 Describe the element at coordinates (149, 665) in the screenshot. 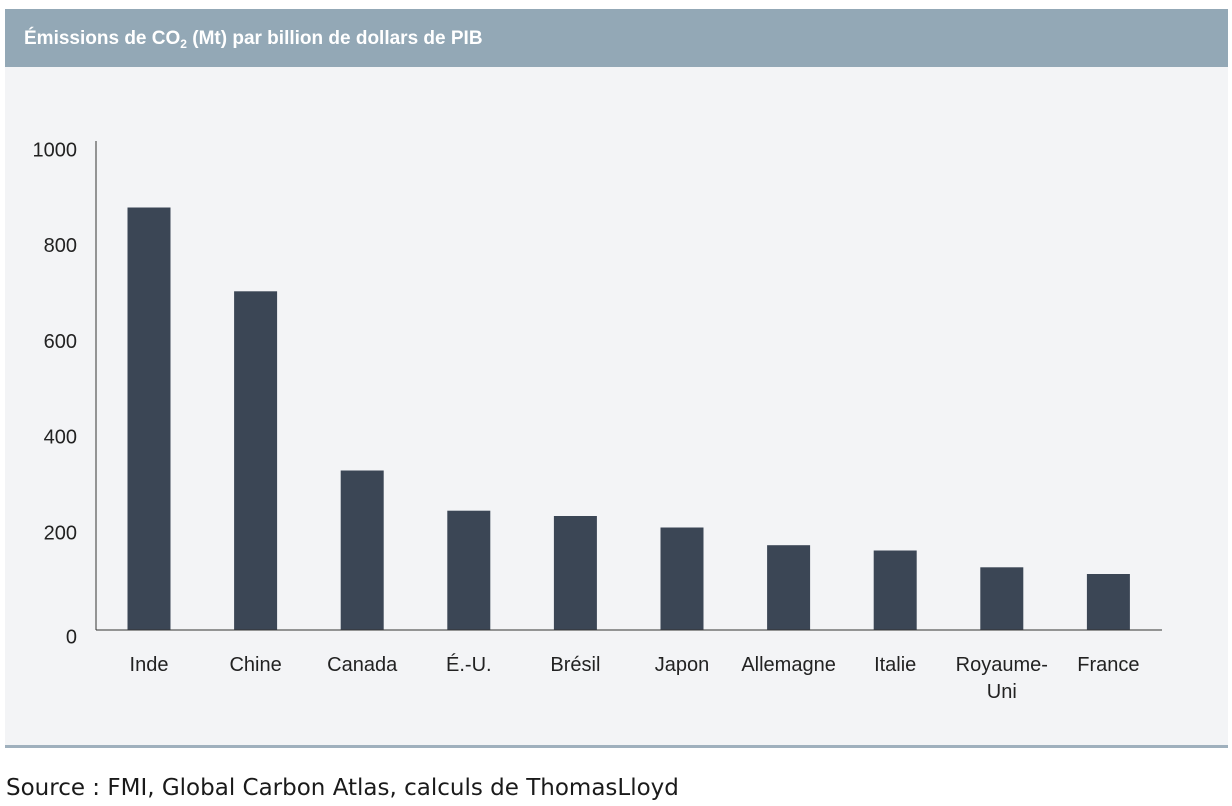

I see `x-tick-label: Inde` at that location.